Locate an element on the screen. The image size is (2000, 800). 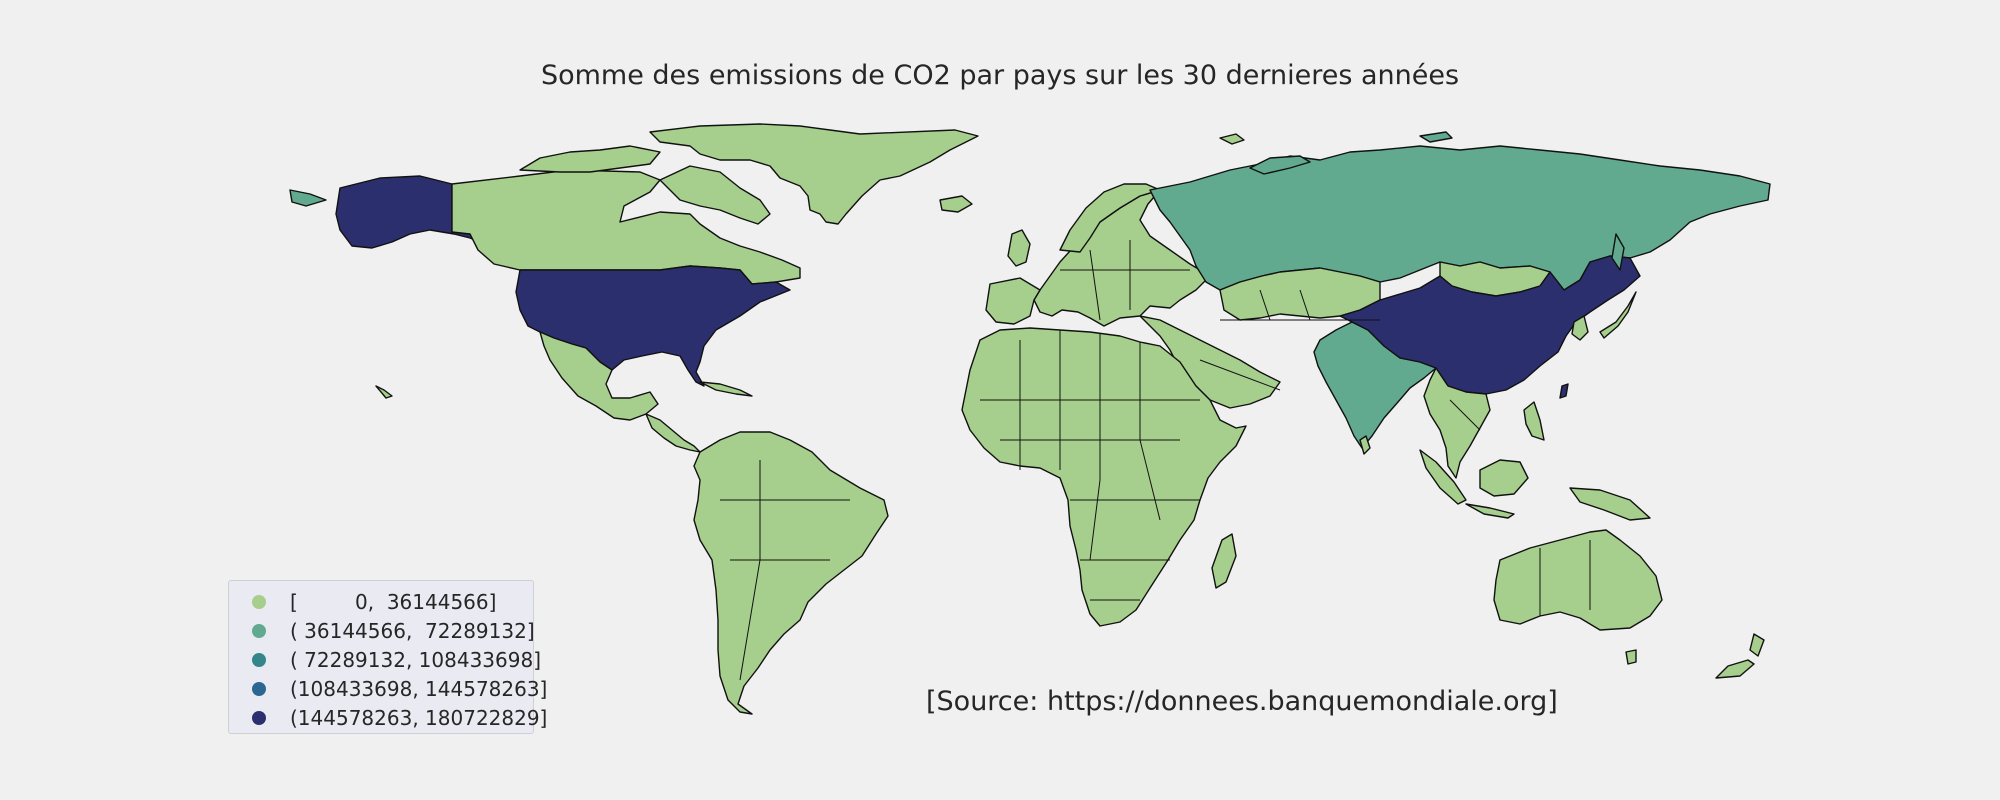
legend-item: ( 72289132, 108433698] is located at coordinates (385, 659).